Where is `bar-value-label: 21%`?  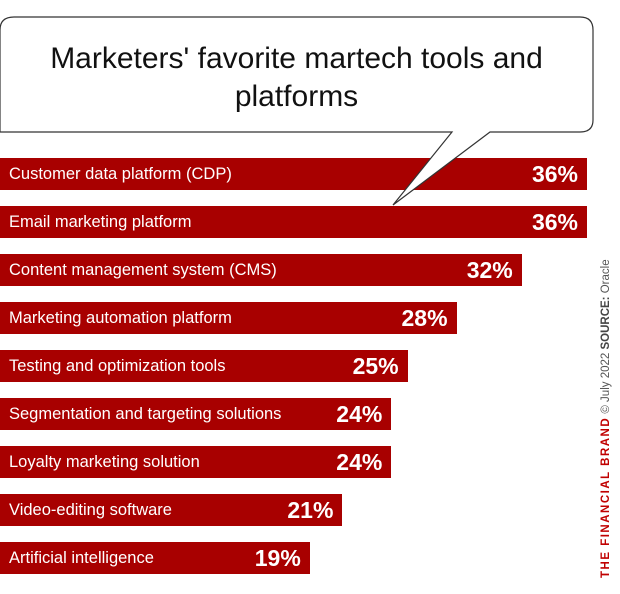
bar-value-label: 21% is located at coordinates (310, 510).